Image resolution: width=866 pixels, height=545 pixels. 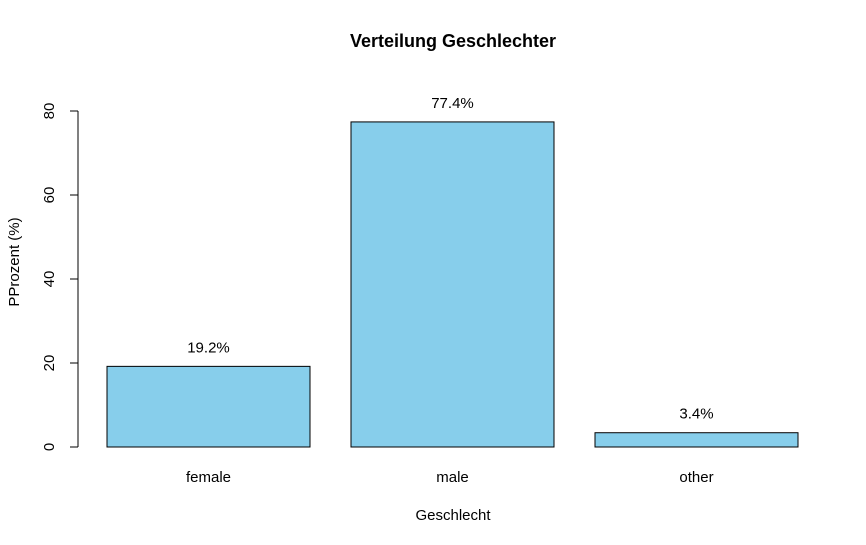 I want to click on data-label-male: 77.4%, so click(x=452, y=103).